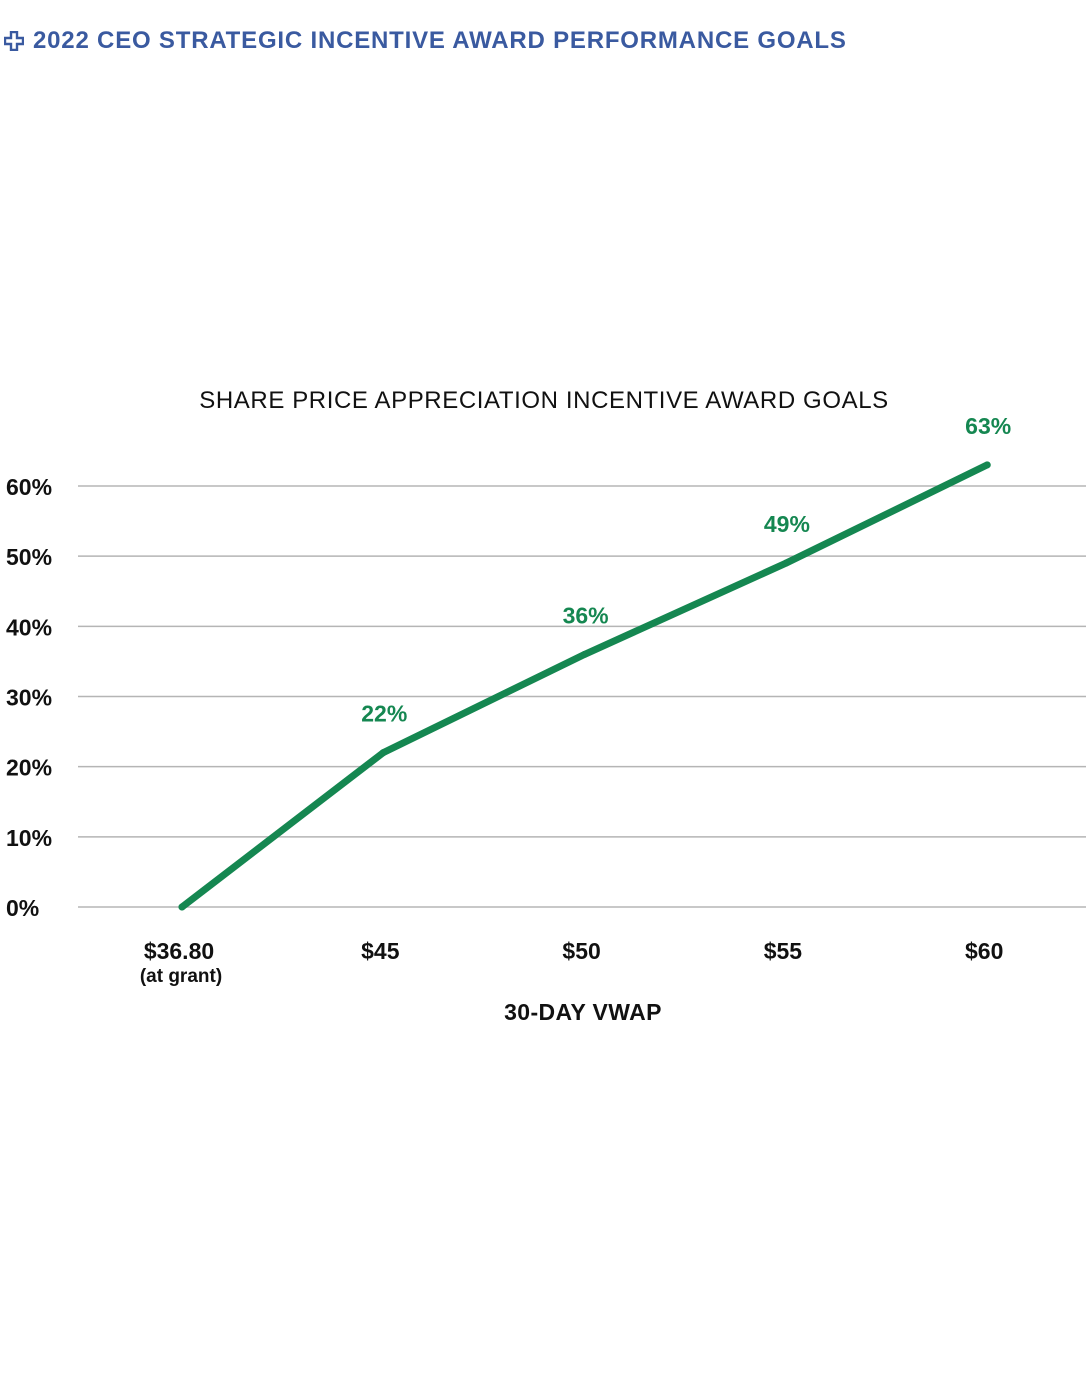  Describe the element at coordinates (29, 768) in the screenshot. I see `y-tick-label: 20%` at that location.